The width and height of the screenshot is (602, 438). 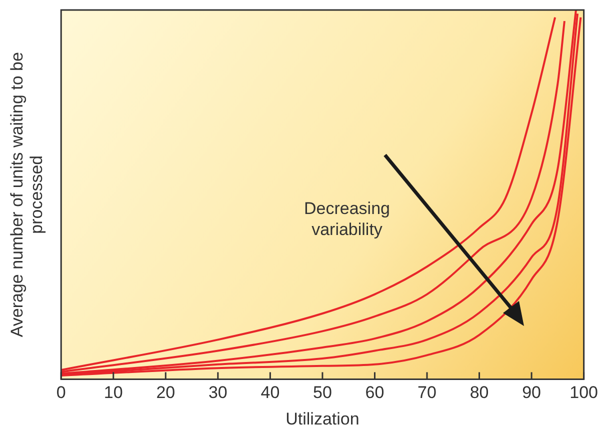 What do you see at coordinates (270, 392) in the screenshot?
I see `x-tick-label: 40` at bounding box center [270, 392].